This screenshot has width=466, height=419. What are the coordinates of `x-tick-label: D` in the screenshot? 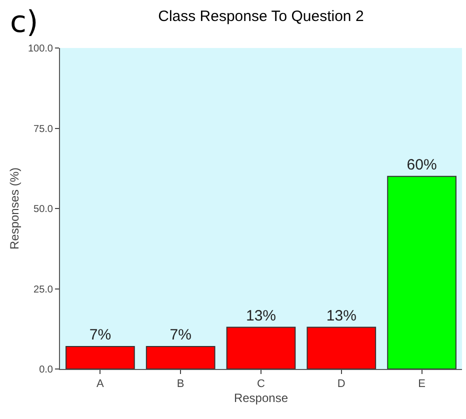 It's located at (341, 384).